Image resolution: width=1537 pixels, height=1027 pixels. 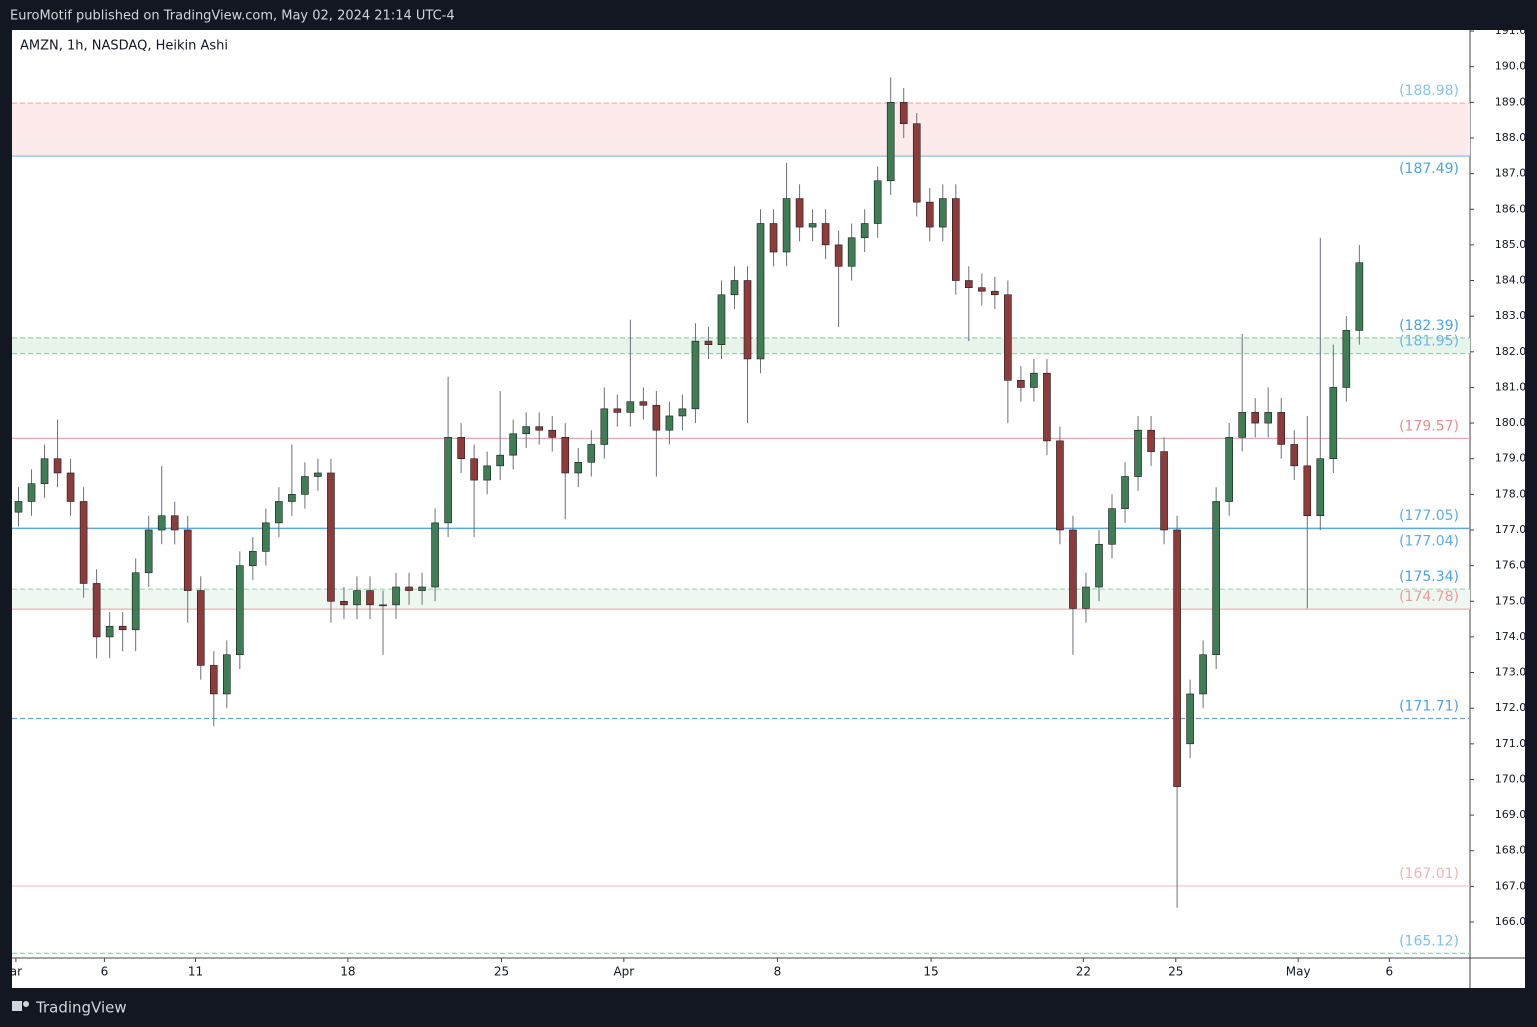 What do you see at coordinates (1514, 351) in the screenshot?
I see `y-tick-label: 182.00` at bounding box center [1514, 351].